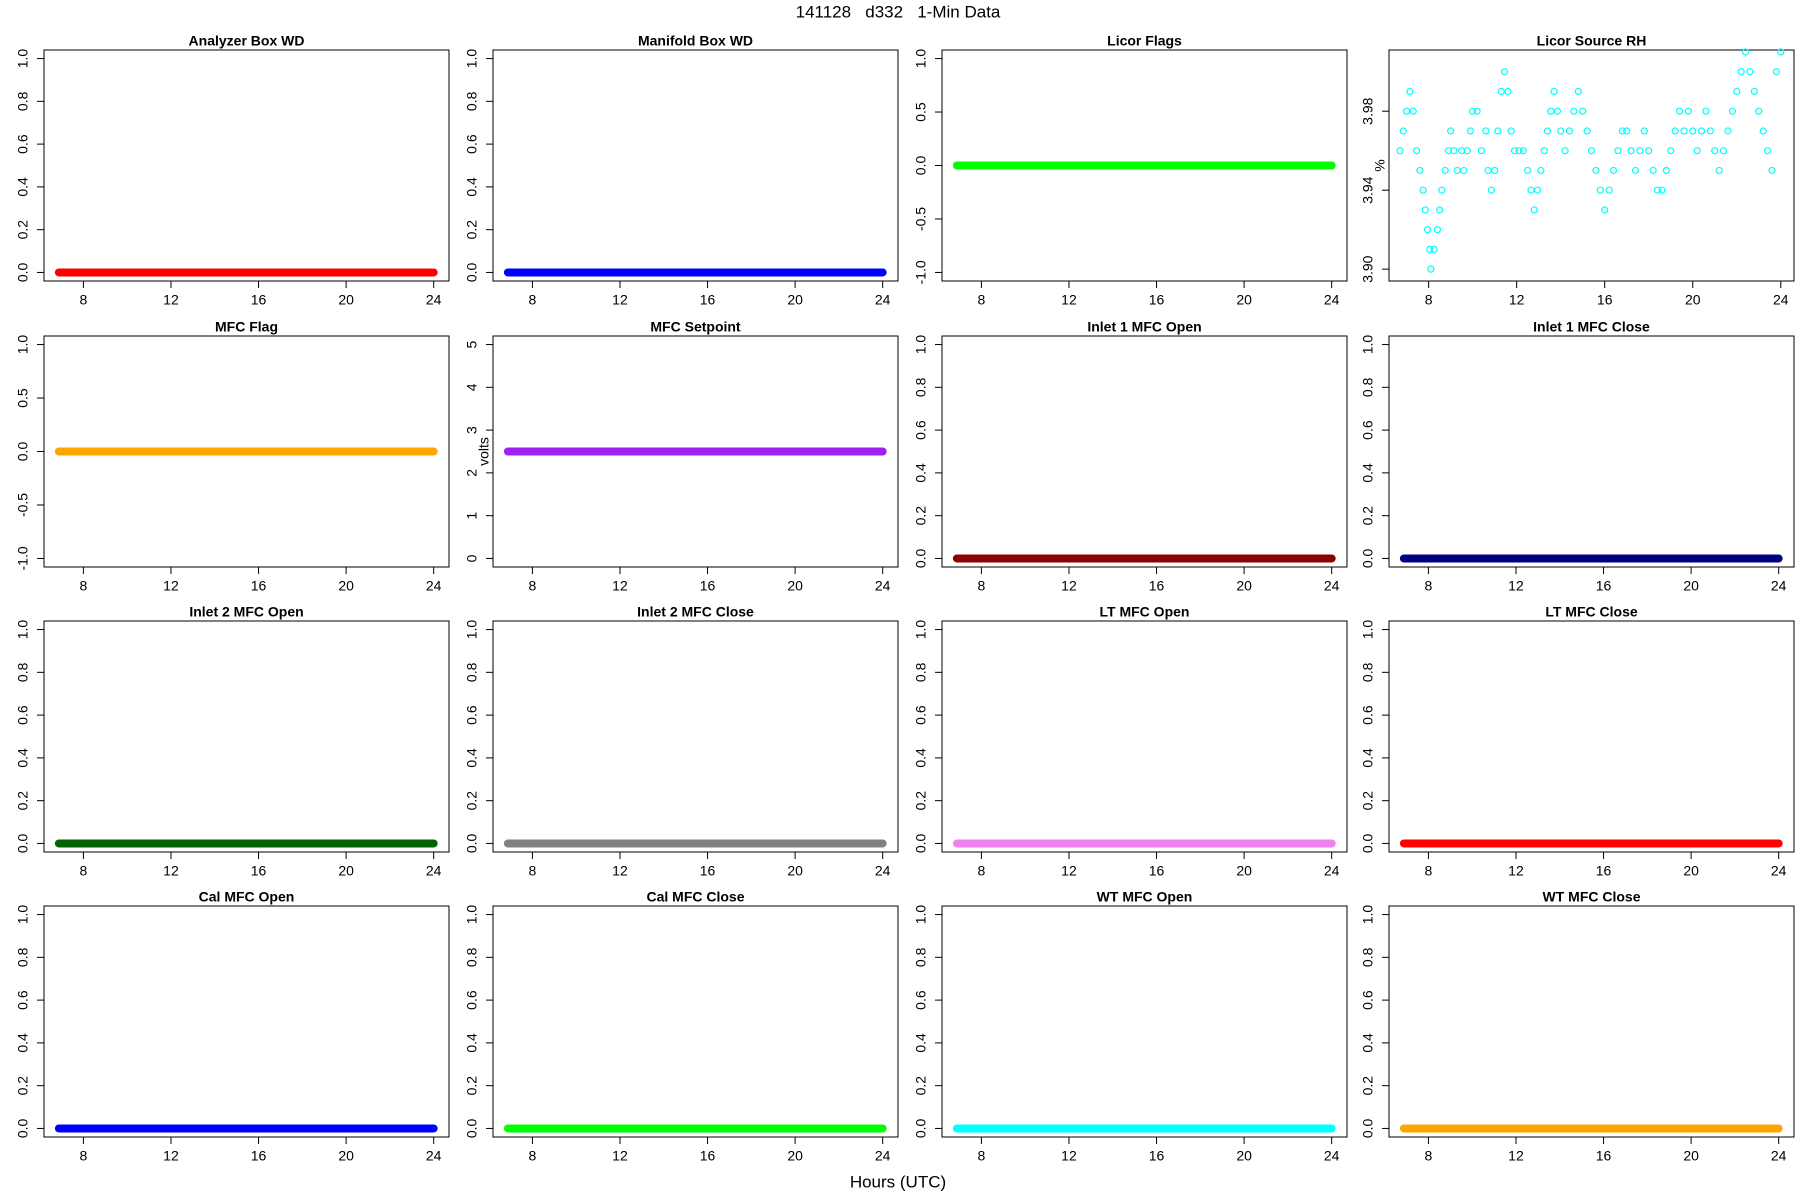 The image size is (1800, 1200). What do you see at coordinates (1130, 741) in the screenshot?
I see `panel: LT MFC Open 8 12 16 20 24 0.0 0.2 0.4 0.6 0.8 1.0` at bounding box center [1130, 741].